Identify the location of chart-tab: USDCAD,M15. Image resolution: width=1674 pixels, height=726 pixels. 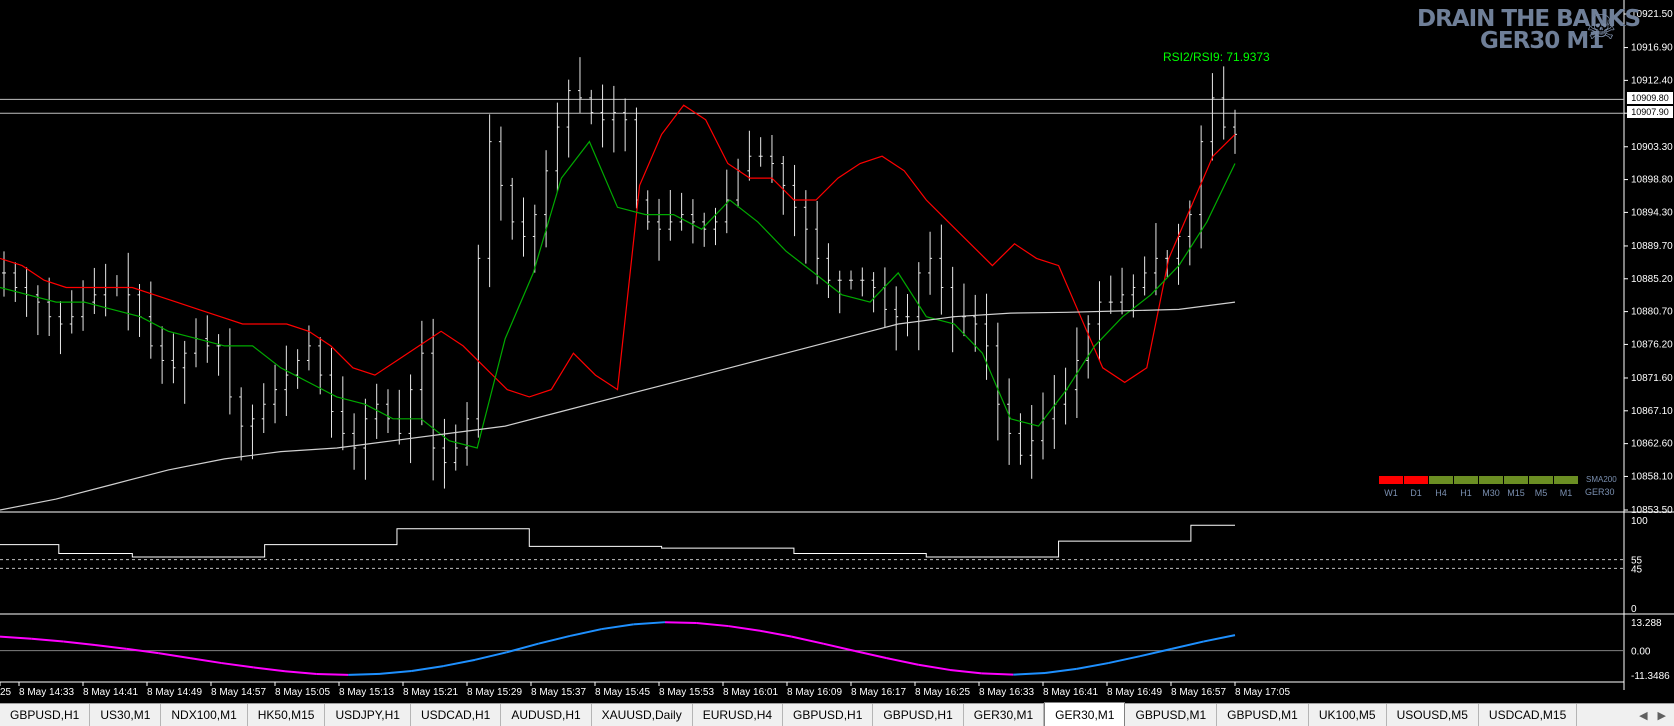
(1528, 715).